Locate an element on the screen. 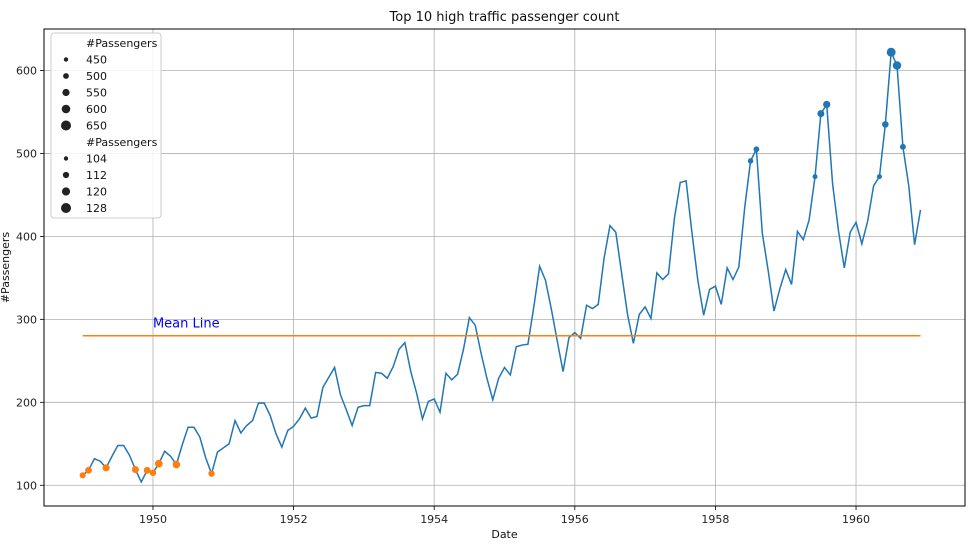 This screenshot has height=545, width=973. x-tick-label: 1952 is located at coordinates (294, 519).